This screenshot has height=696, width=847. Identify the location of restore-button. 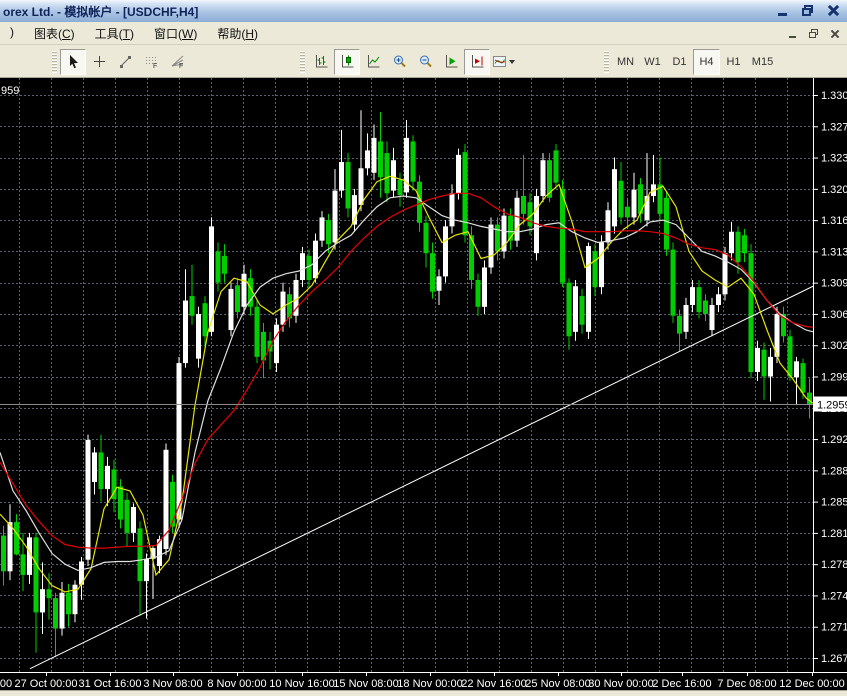
(807, 10).